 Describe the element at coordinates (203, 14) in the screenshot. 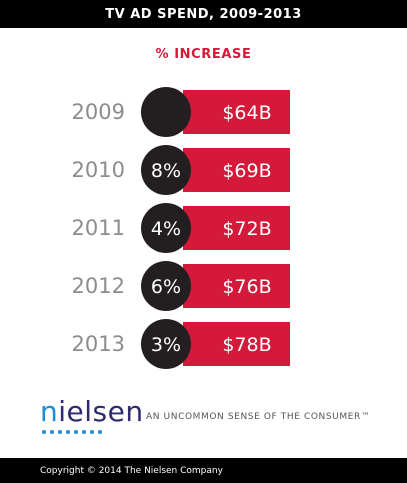

I see `chart-title: TV AD SPEND, 2009-2013` at that location.